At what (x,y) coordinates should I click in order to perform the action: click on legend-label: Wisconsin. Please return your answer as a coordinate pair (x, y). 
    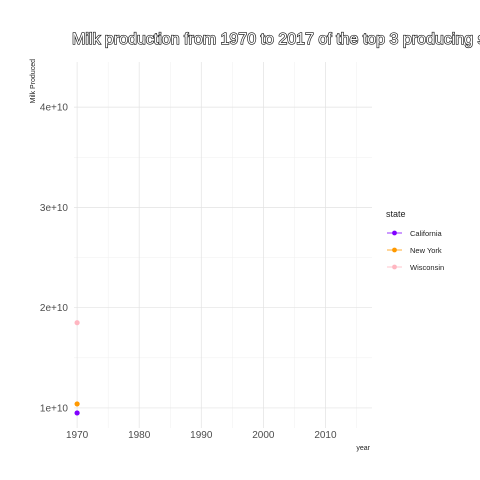
    Looking at the image, I should click on (427, 267).